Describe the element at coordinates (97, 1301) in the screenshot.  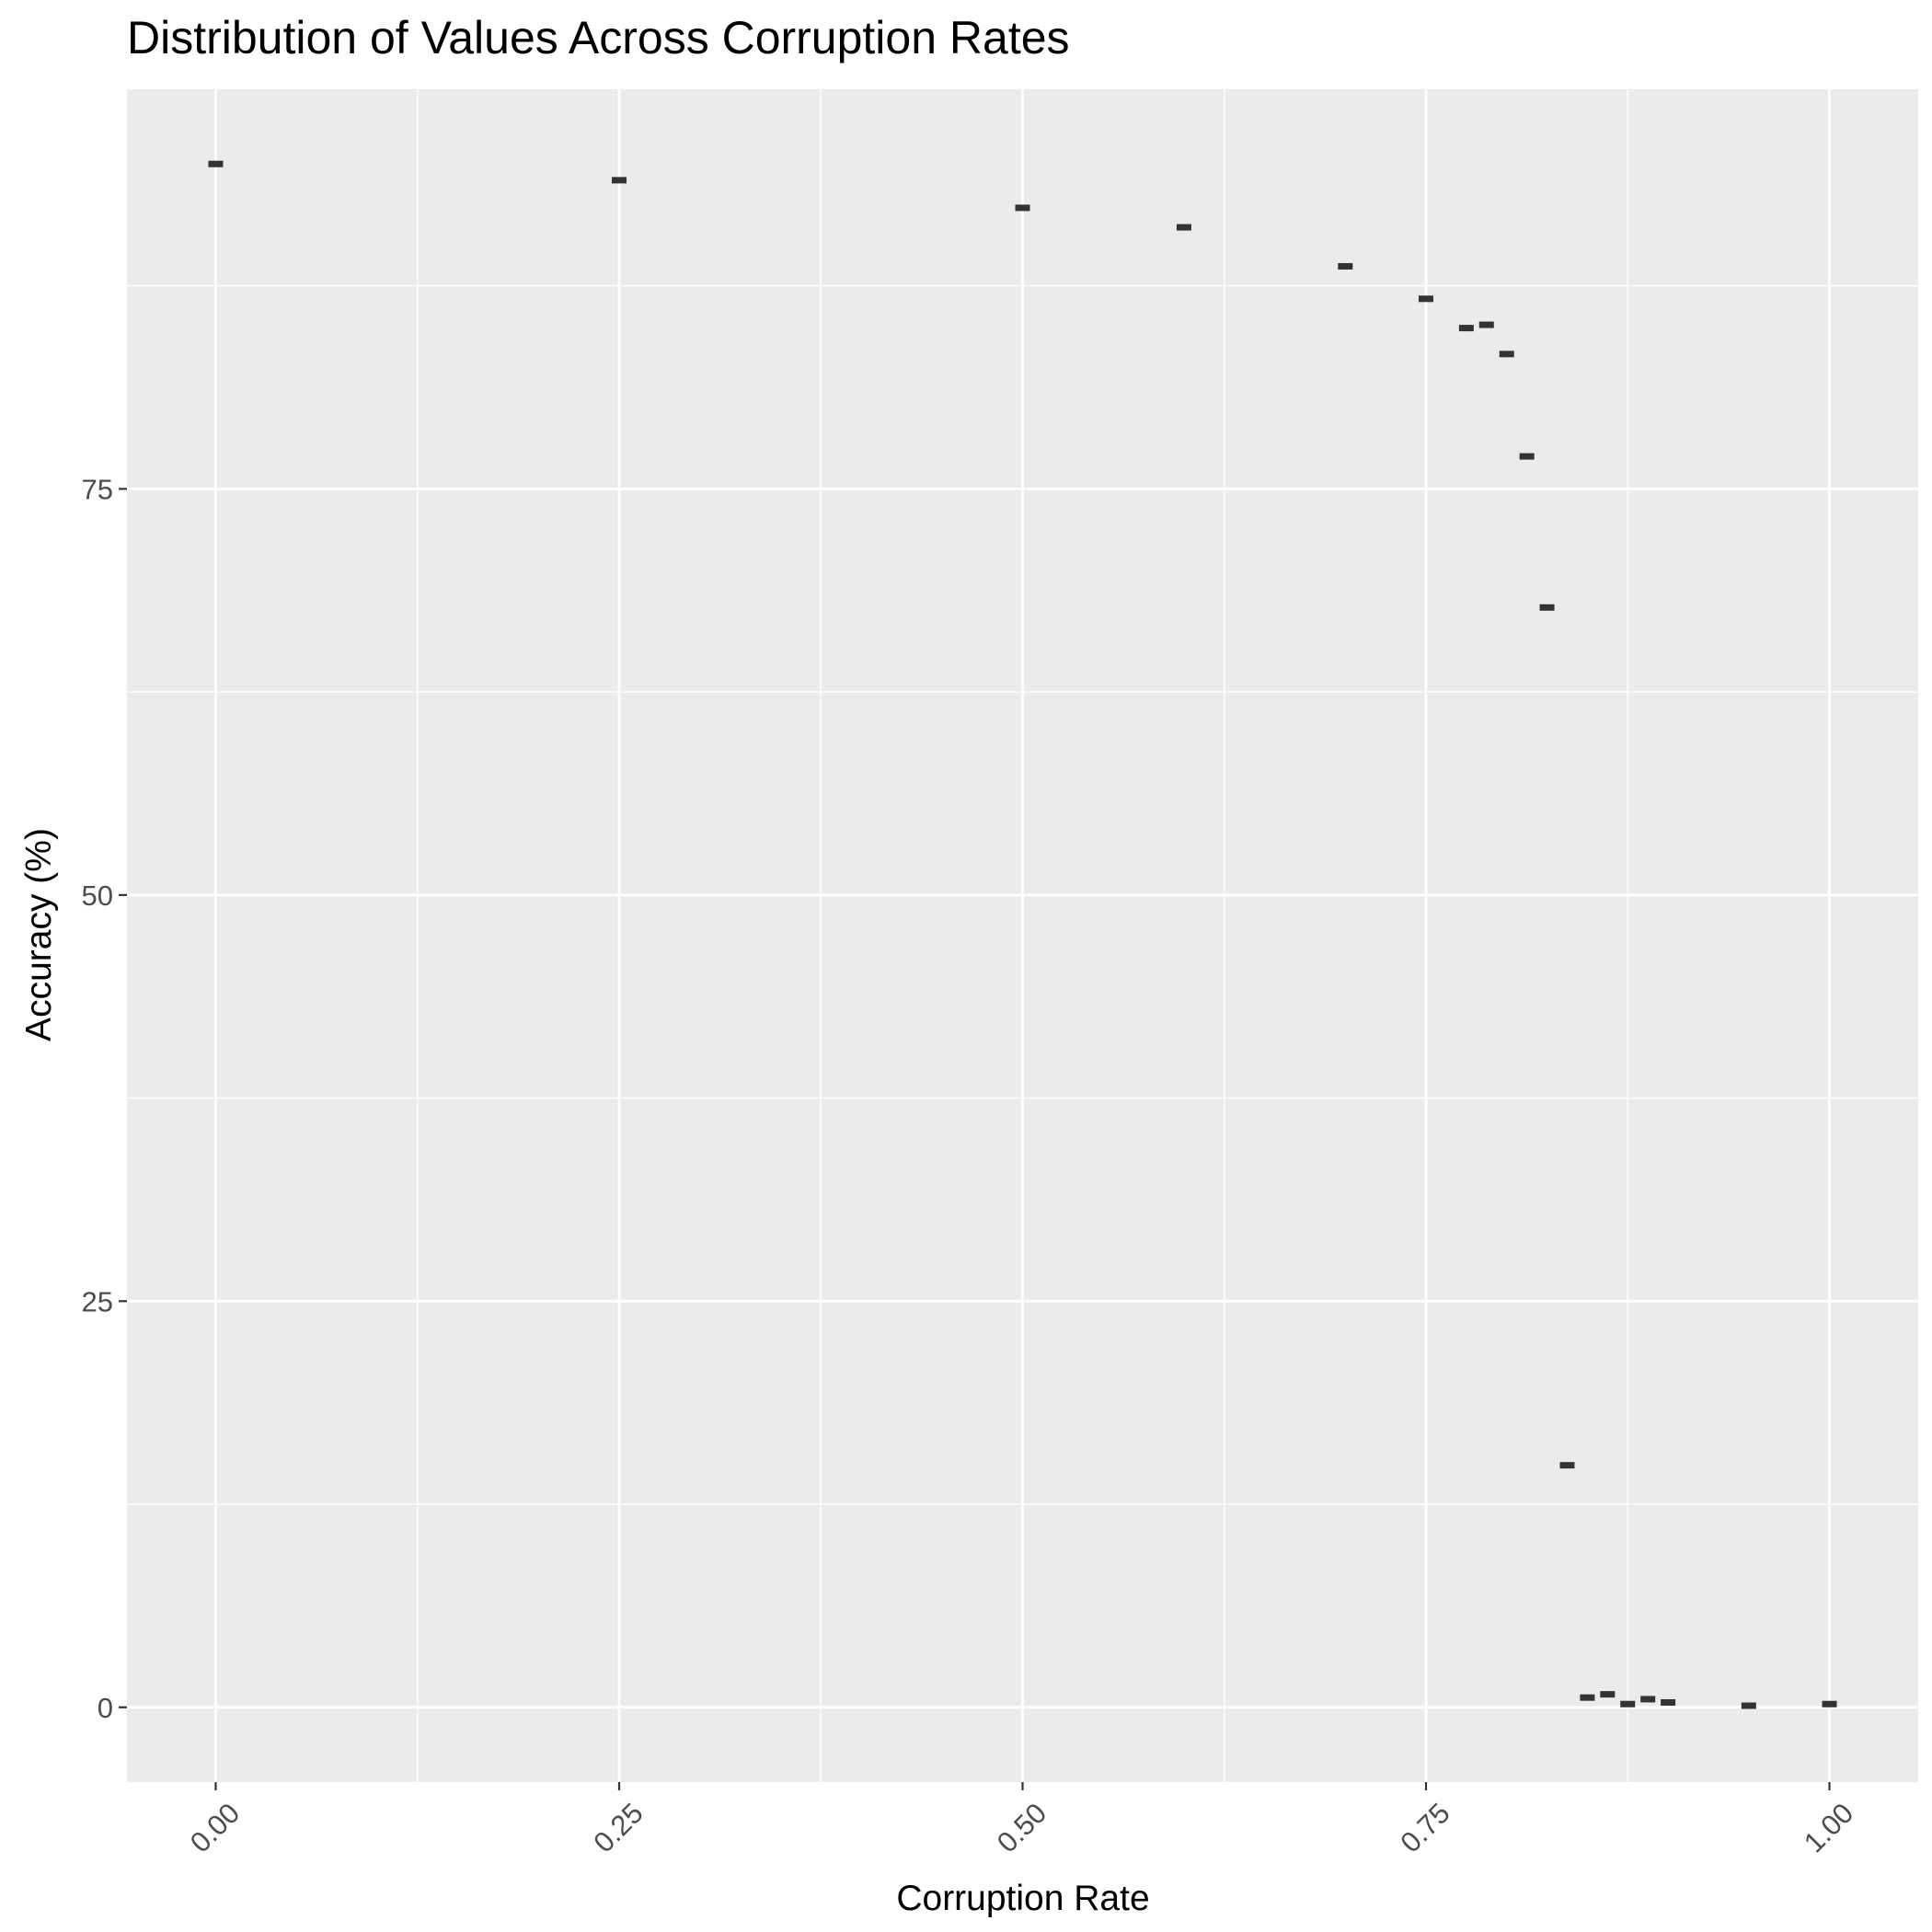
I see `y-tick-label: 25` at that location.